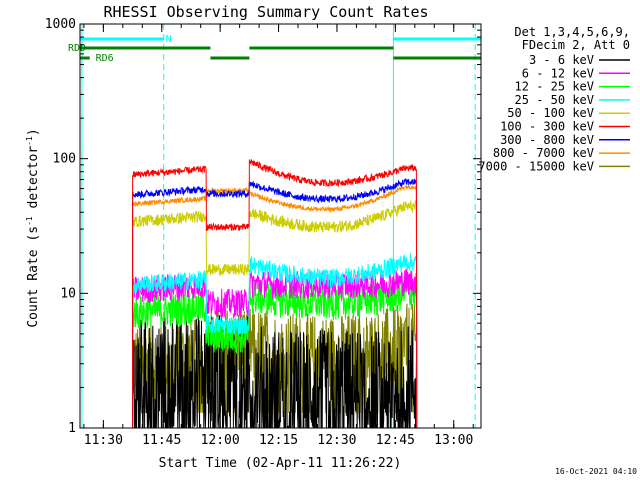 This screenshot has width=640, height=480. What do you see at coordinates (29, 141) in the screenshot?
I see `y-axis-label-sup2: -1` at bounding box center [29, 141].